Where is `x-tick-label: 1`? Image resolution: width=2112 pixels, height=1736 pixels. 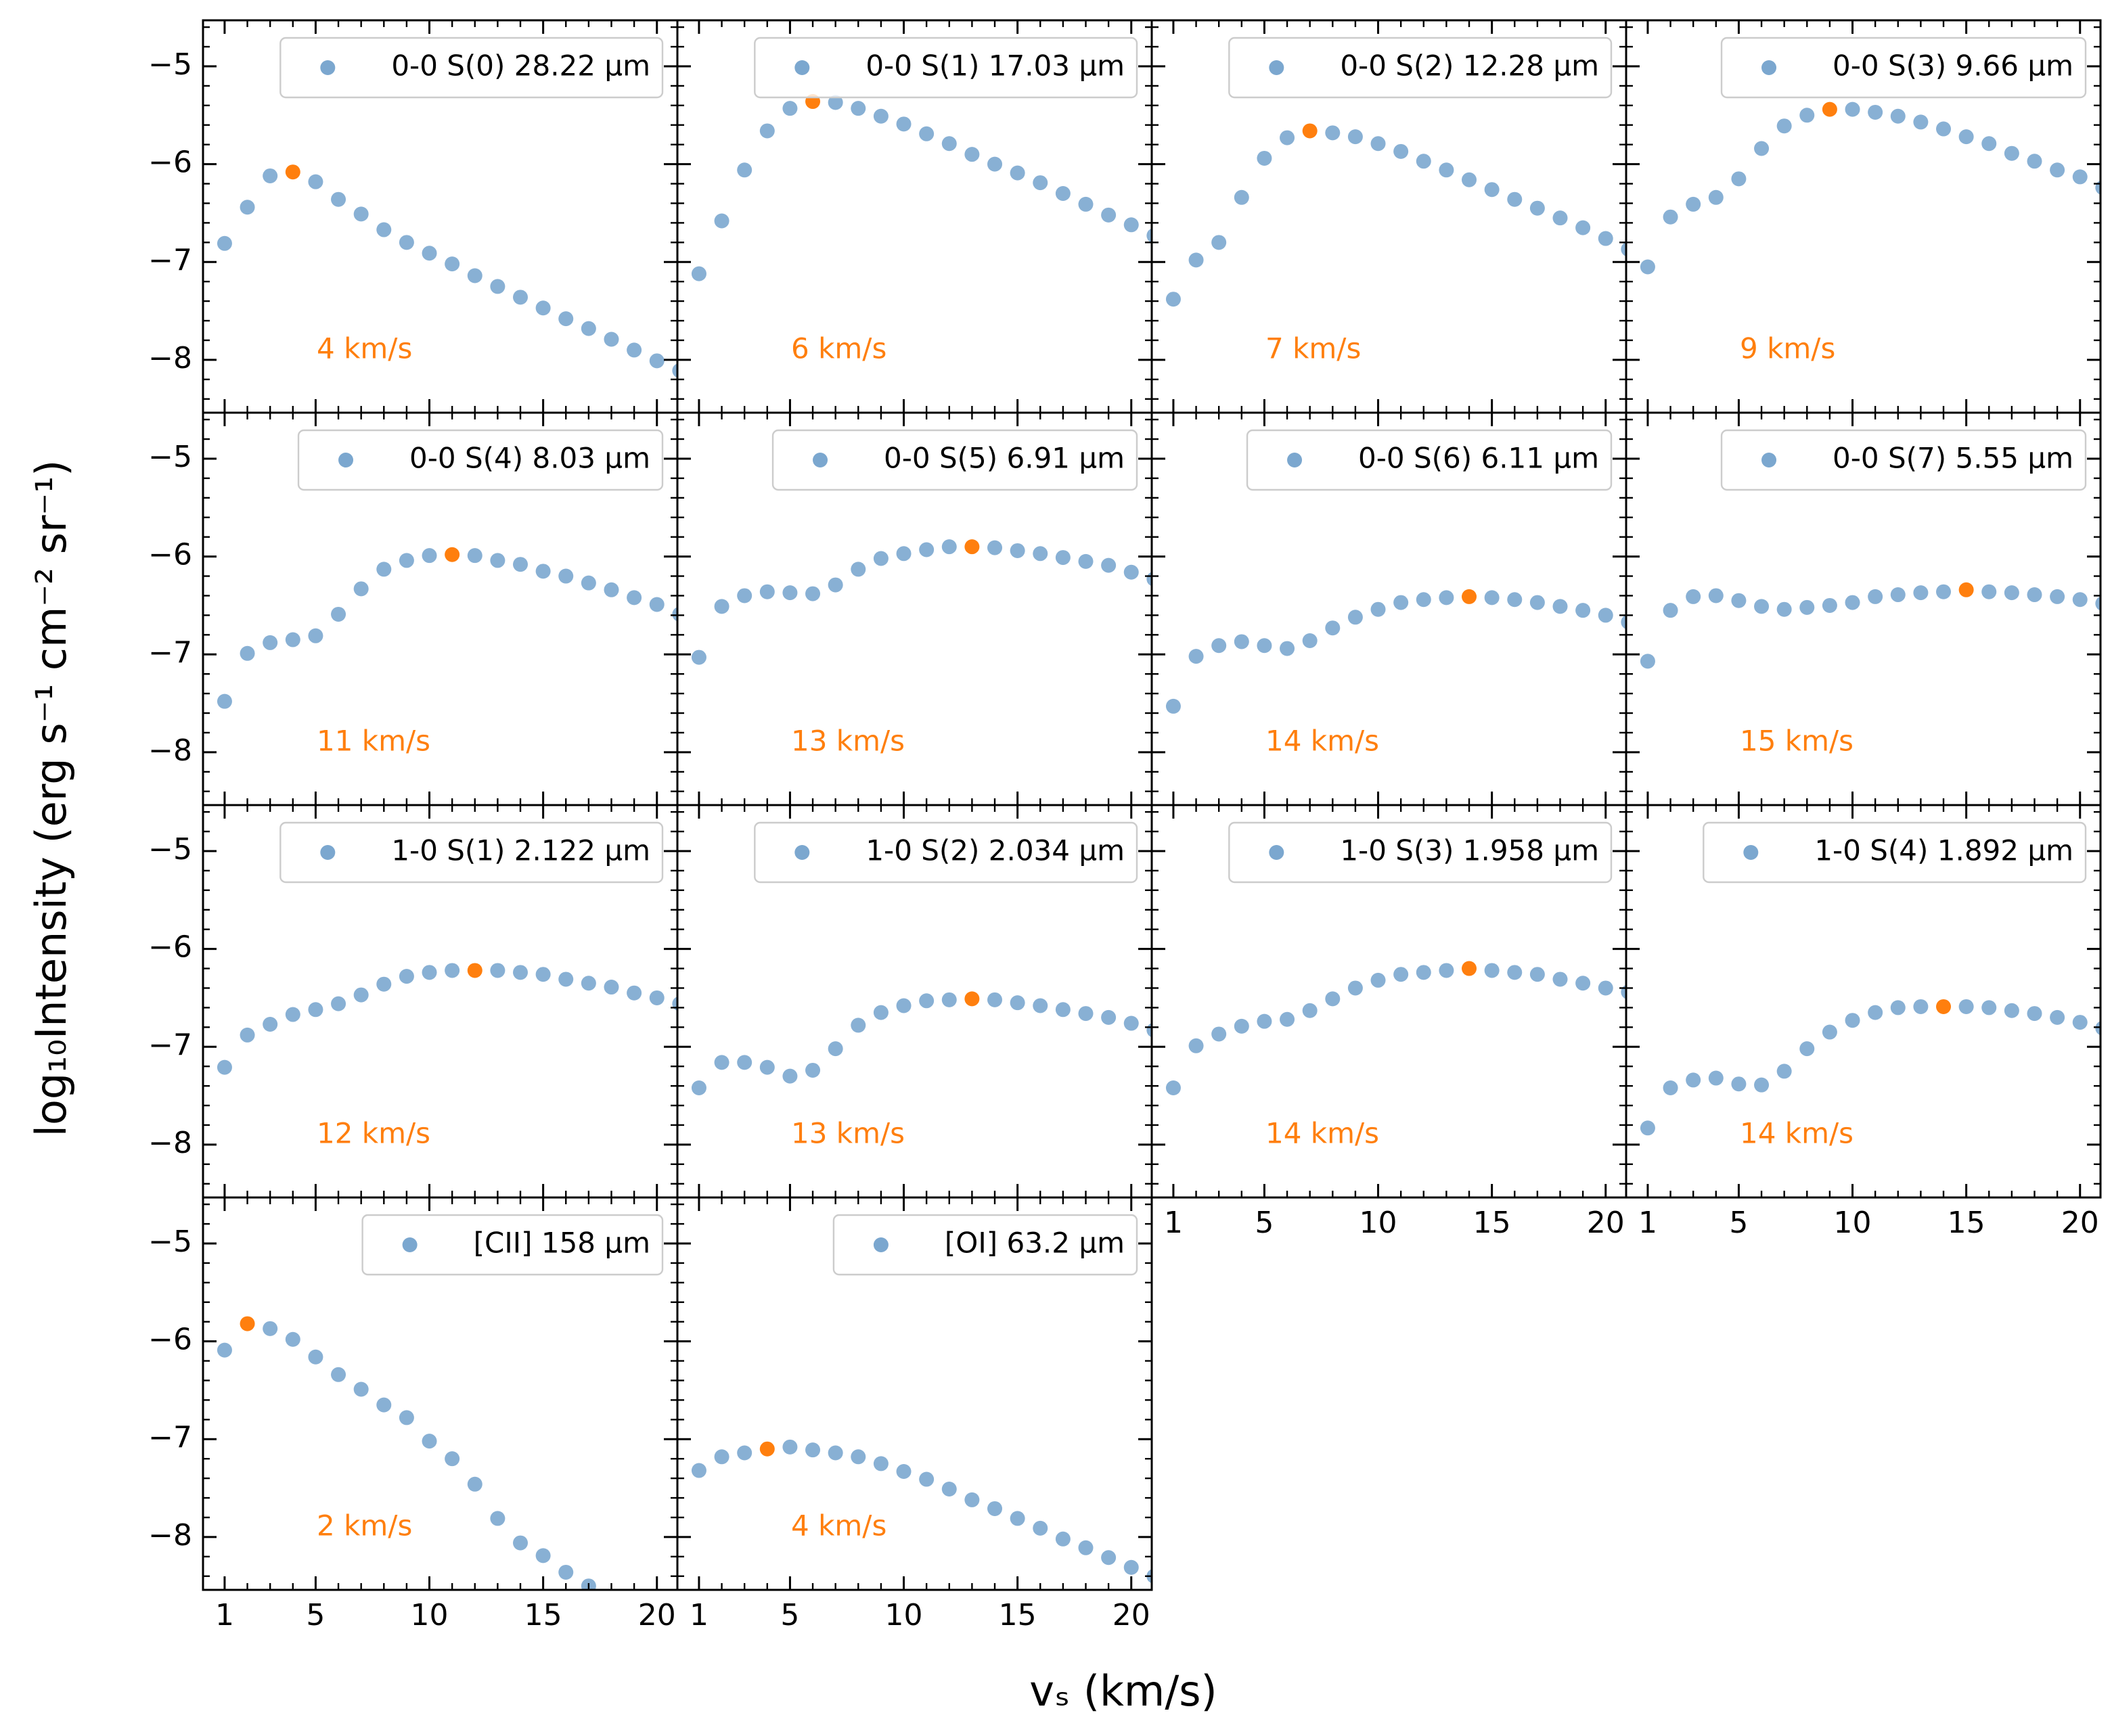 x-tick-label: 1 is located at coordinates (1647, 1223).